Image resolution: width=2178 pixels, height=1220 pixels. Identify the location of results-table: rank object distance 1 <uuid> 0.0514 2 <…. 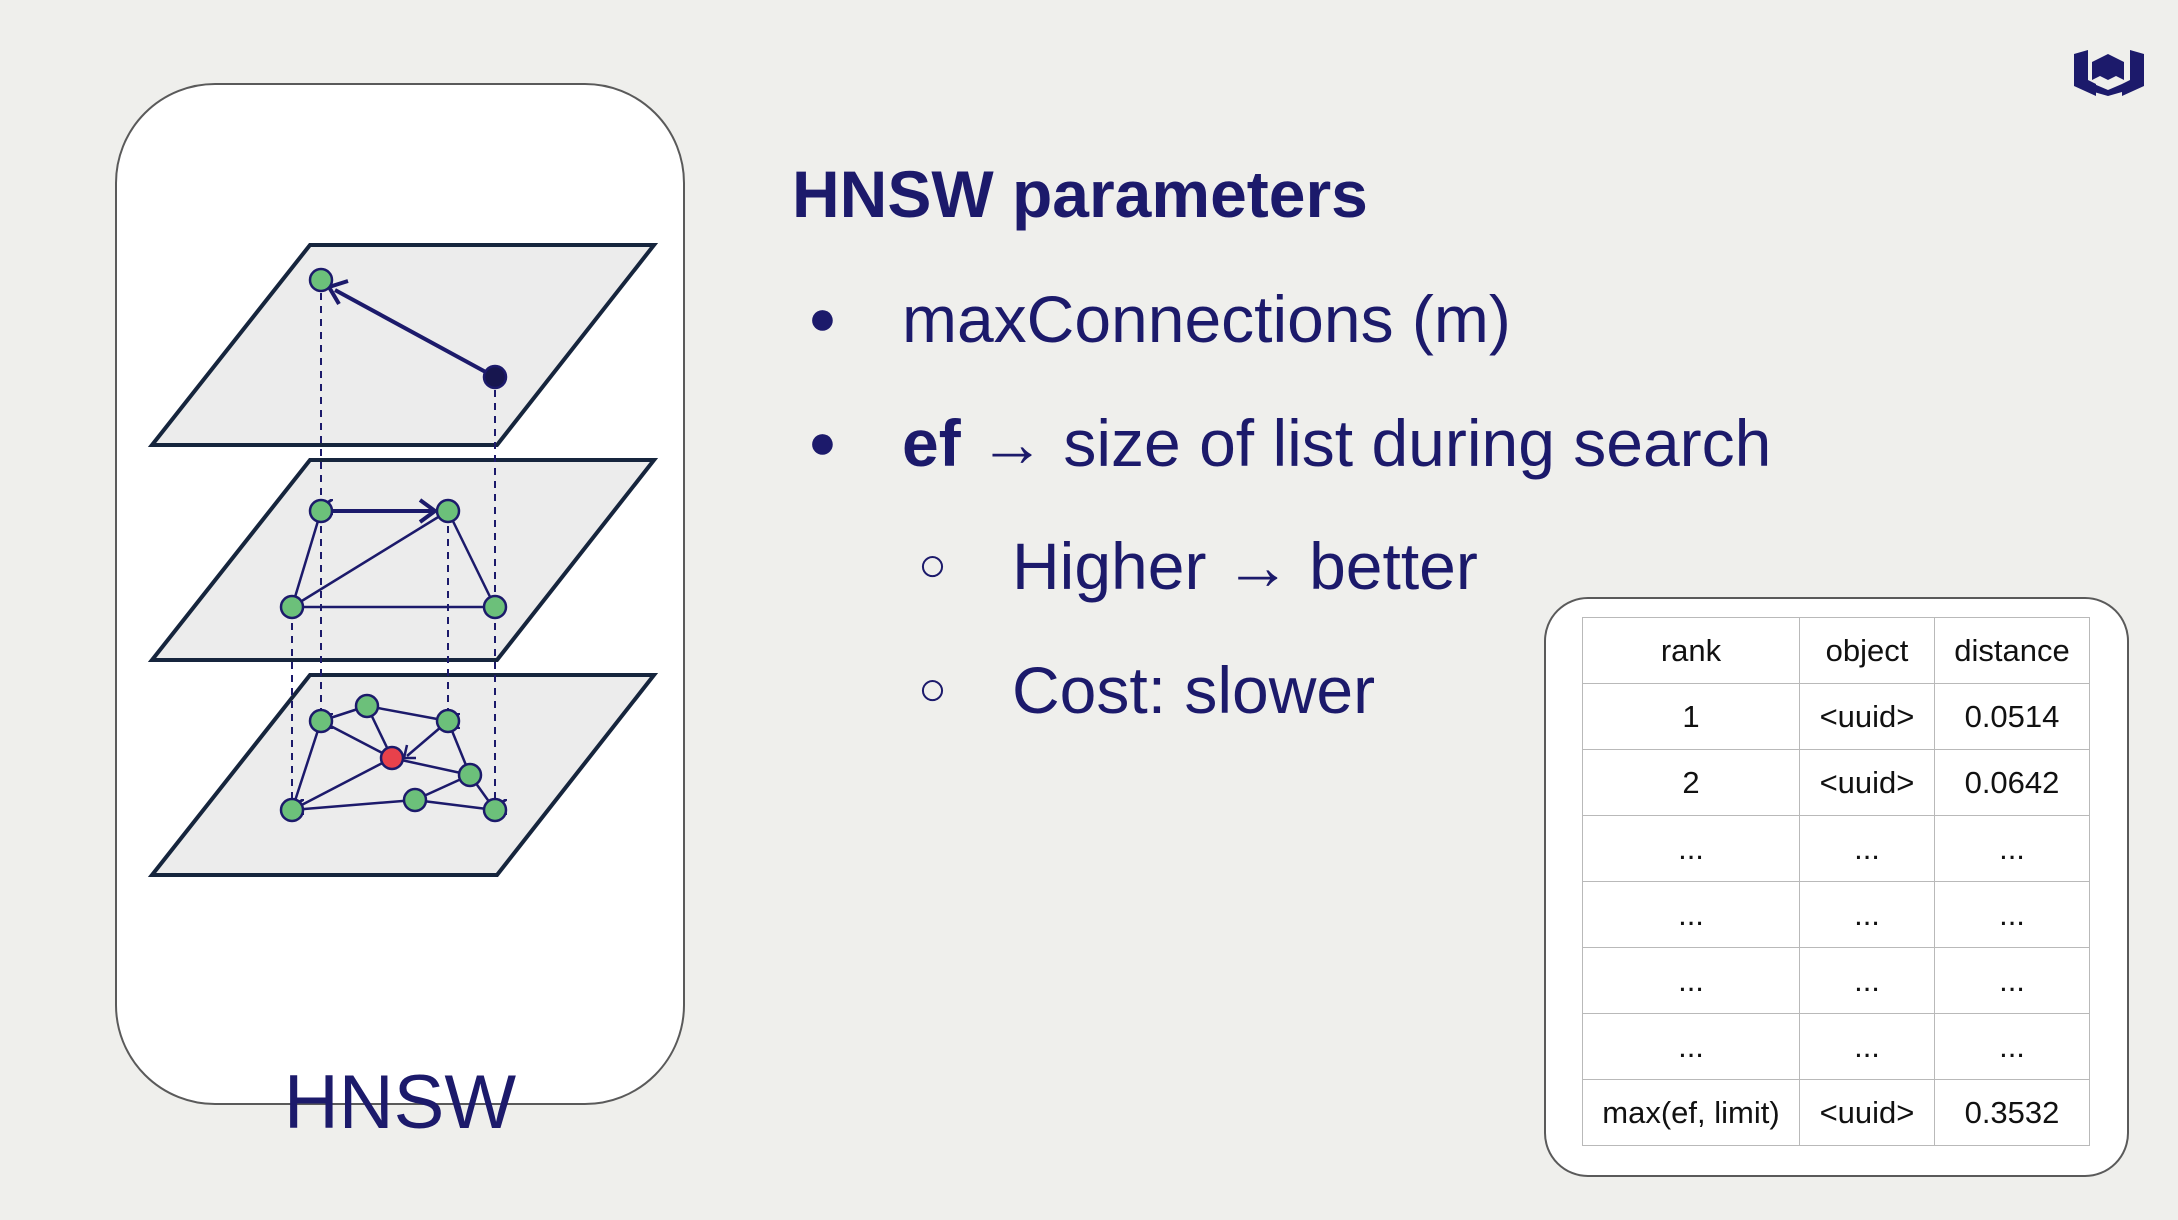
(1836, 881).